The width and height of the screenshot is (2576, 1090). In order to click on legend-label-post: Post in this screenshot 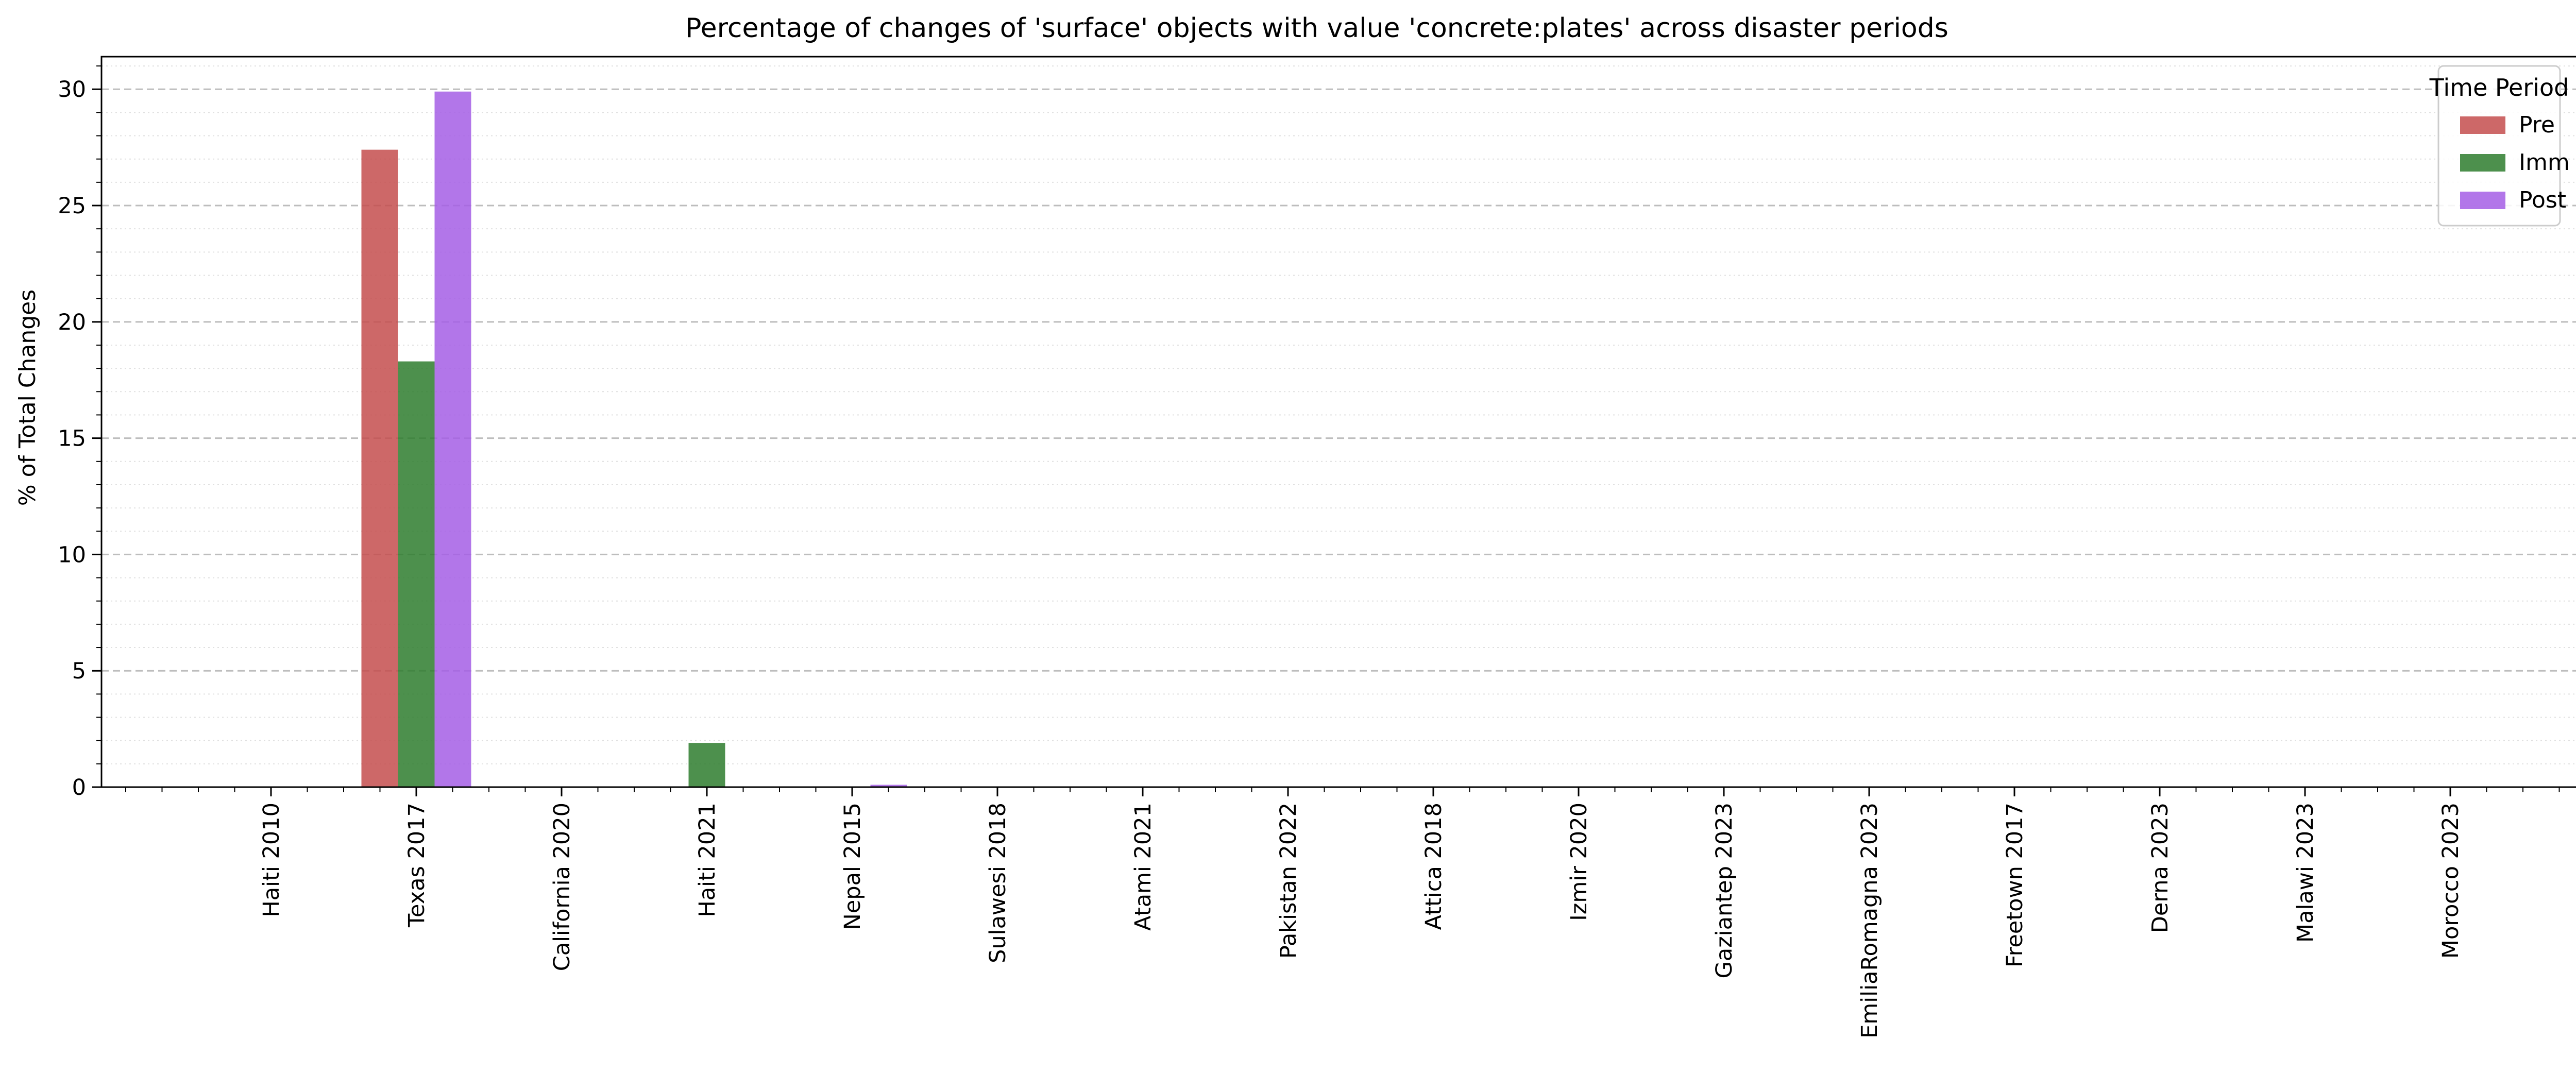, I will do `click(2542, 200)`.